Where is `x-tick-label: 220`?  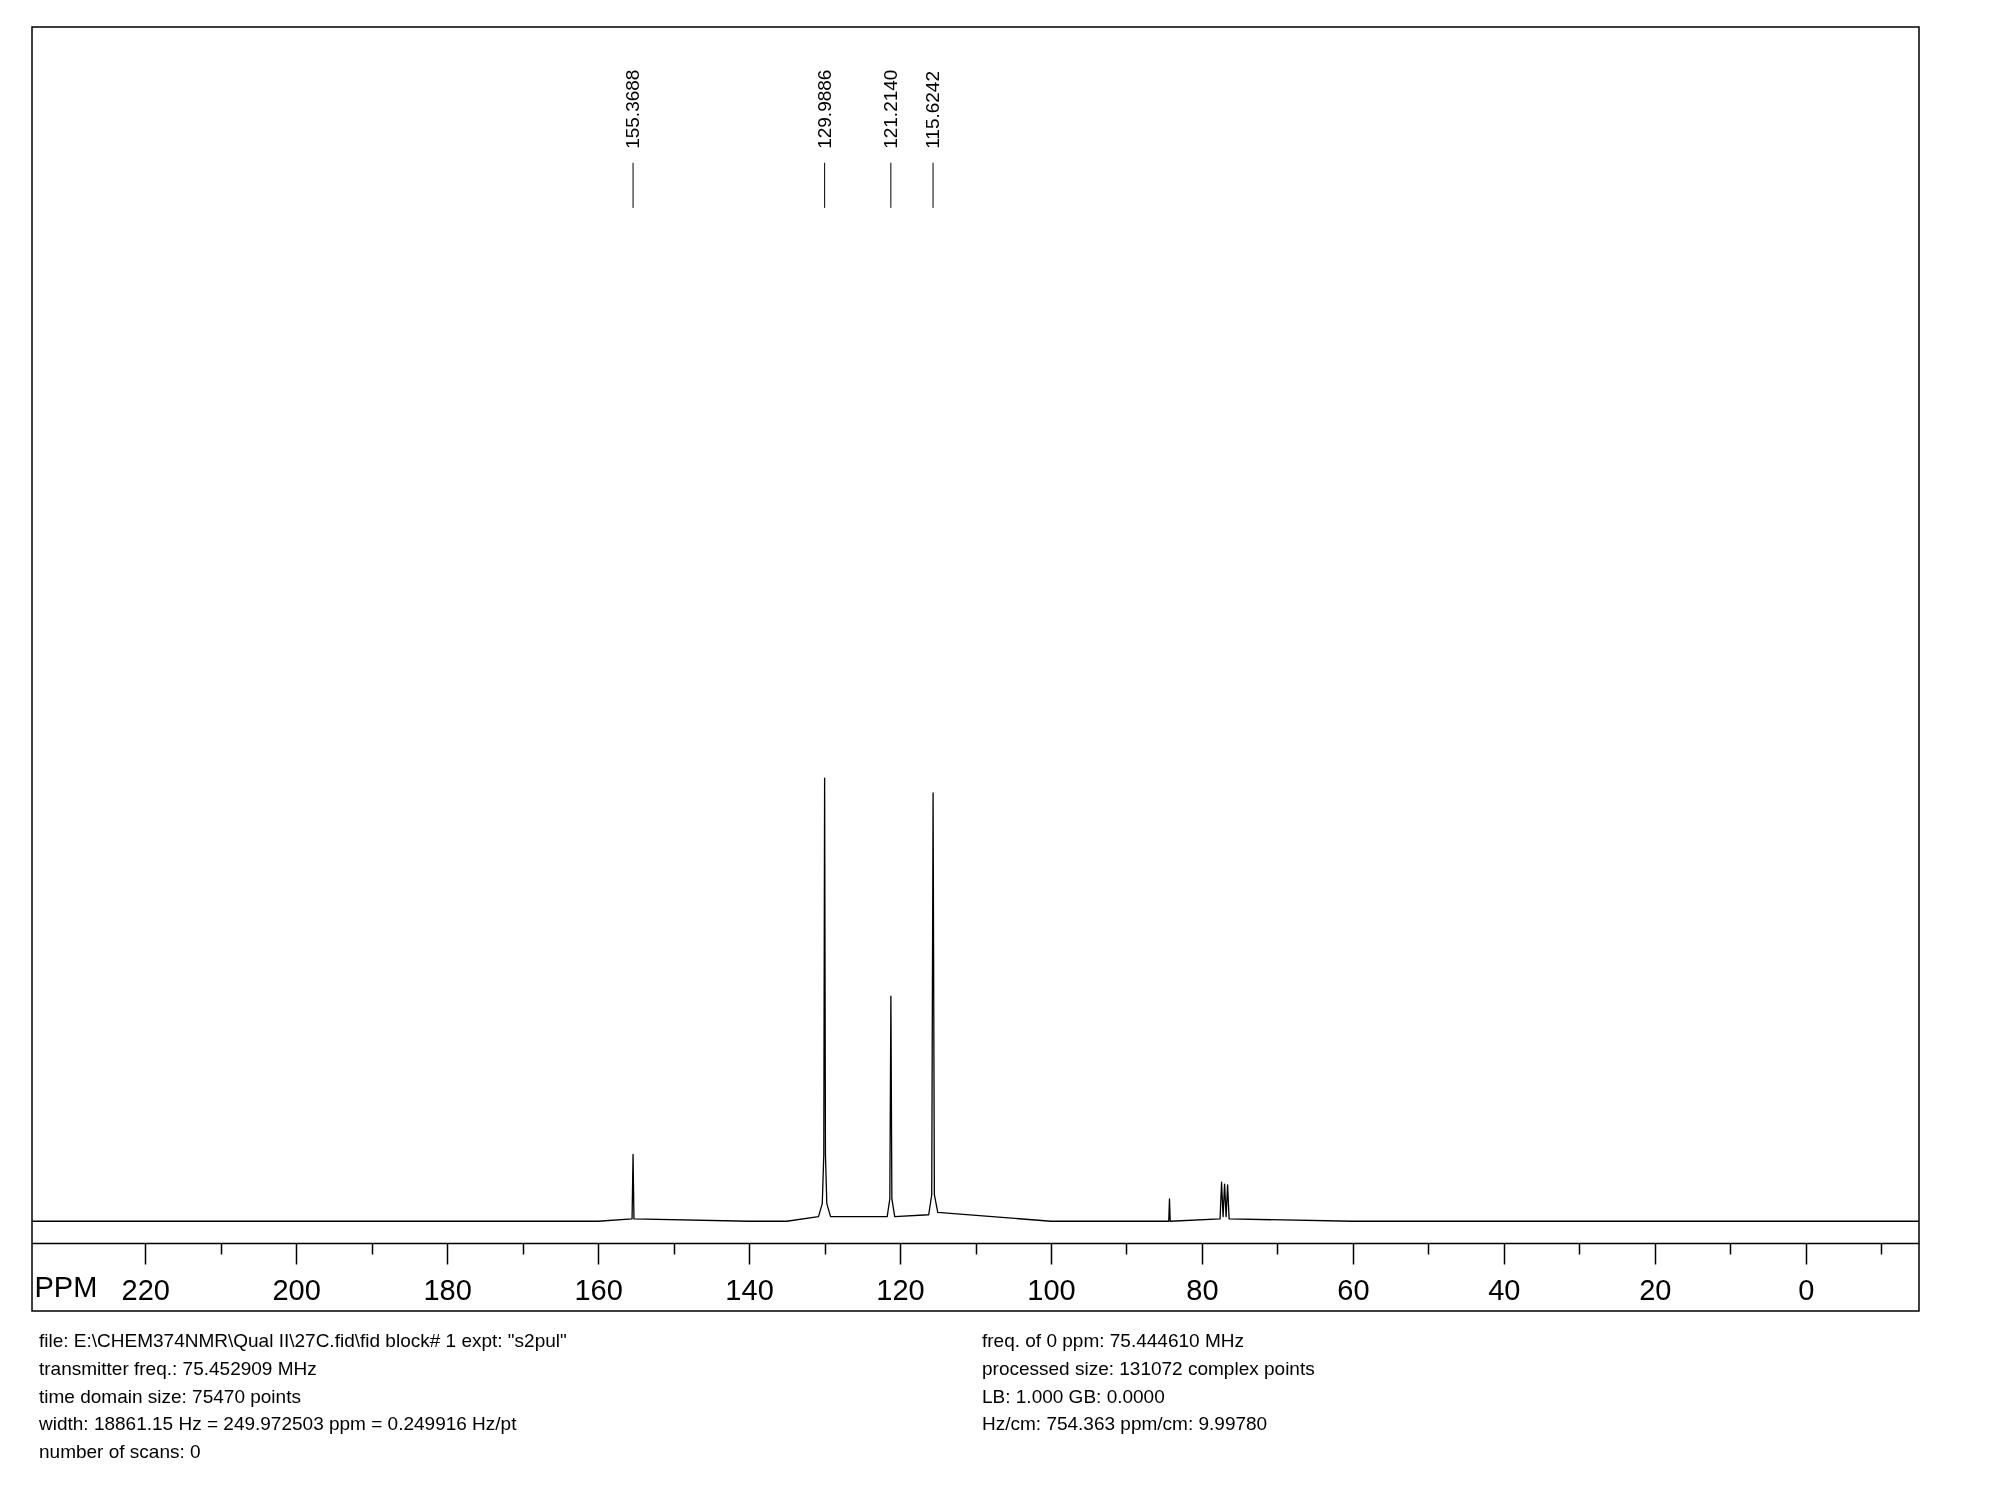
x-tick-label: 220 is located at coordinates (145, 1289).